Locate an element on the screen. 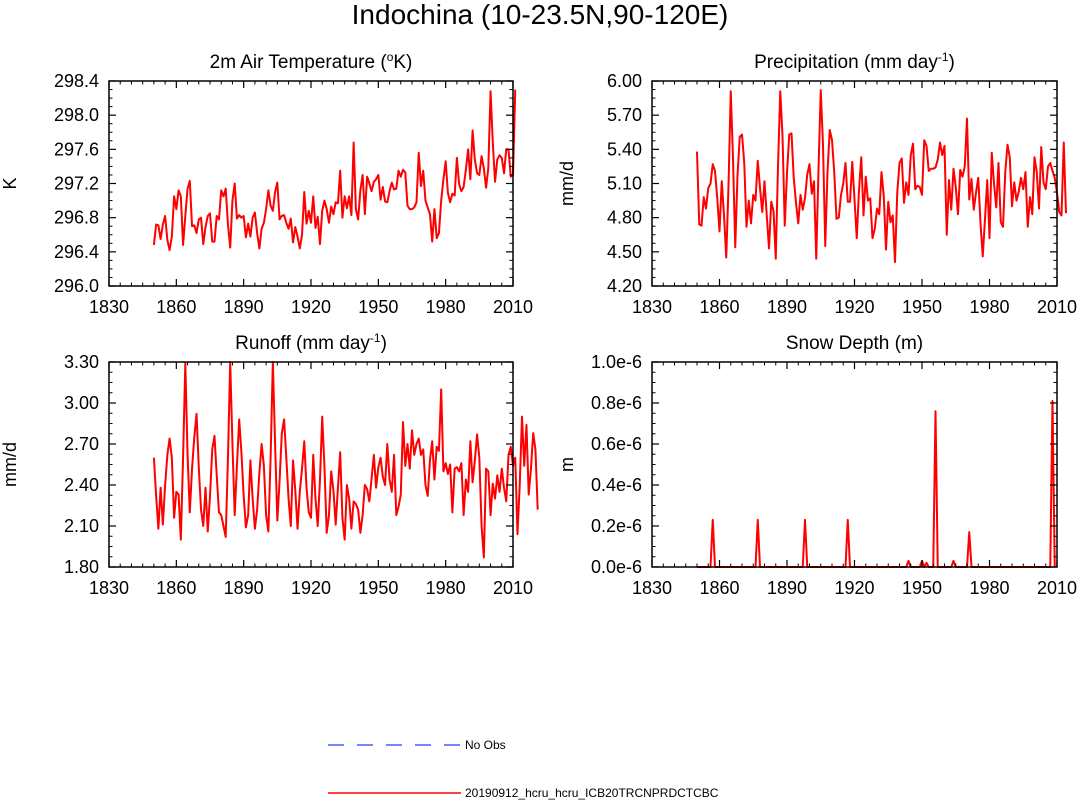  y-tick-label: 1.80 is located at coordinates (81, 567).